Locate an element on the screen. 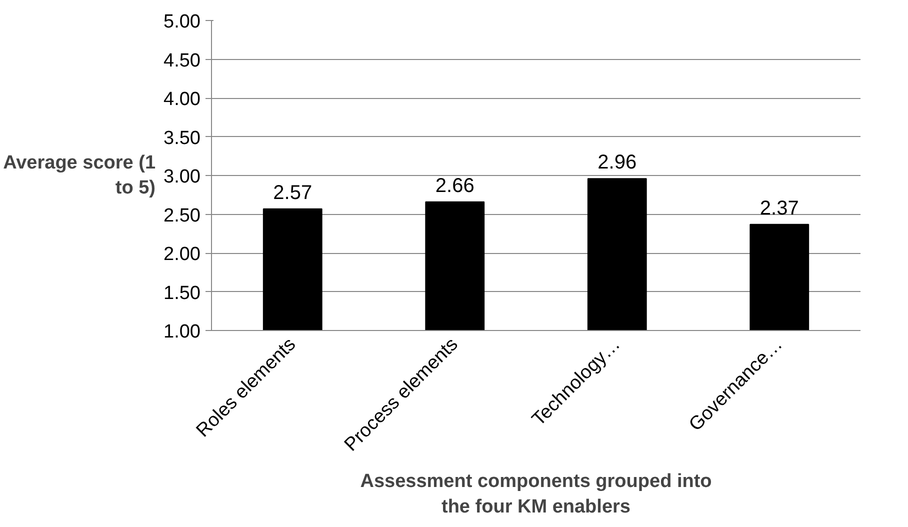 This screenshot has width=908, height=527. y-tick-label: 1.00 is located at coordinates (182, 332).